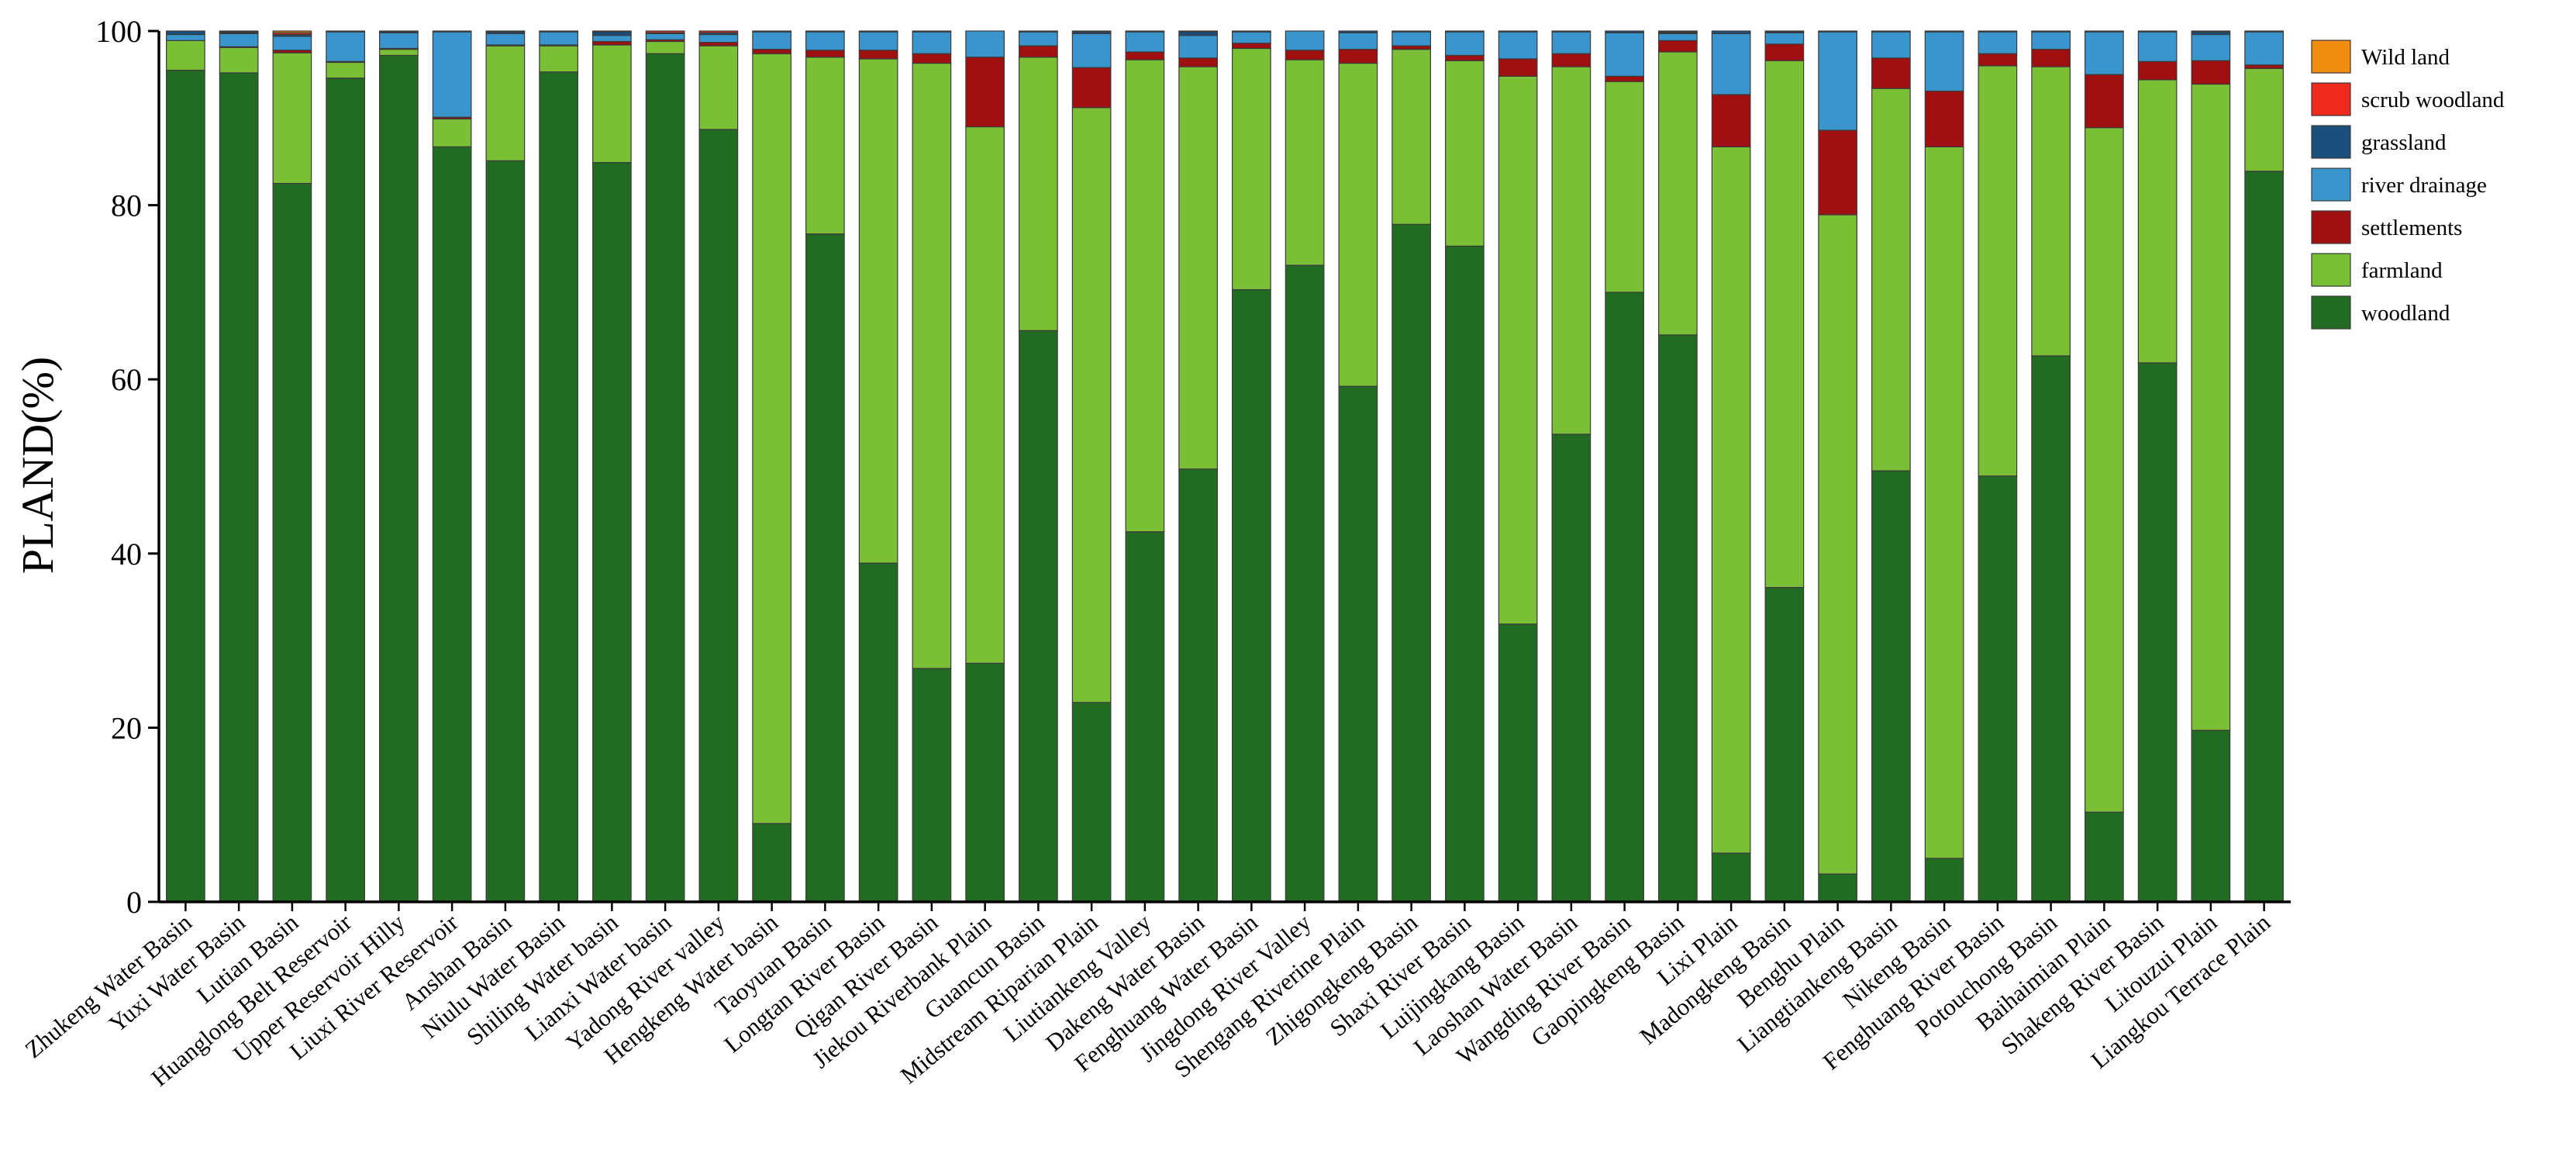 The width and height of the screenshot is (2576, 1157). I want to click on legend-label-scrub-woodland: scrub woodland, so click(2433, 100).